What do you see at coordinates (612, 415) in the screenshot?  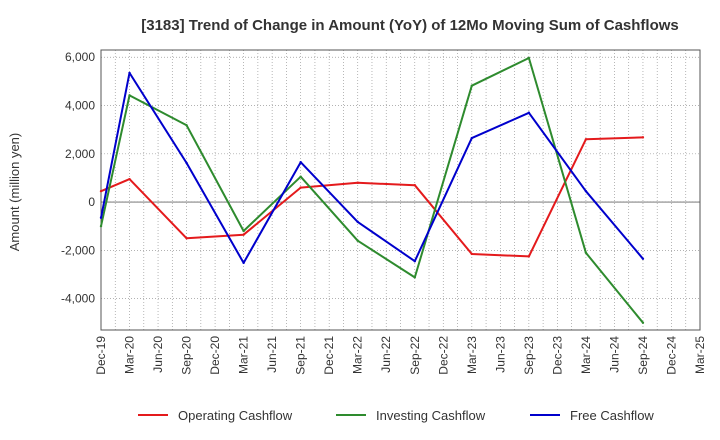 I see `legend-label: Free Cashflow` at bounding box center [612, 415].